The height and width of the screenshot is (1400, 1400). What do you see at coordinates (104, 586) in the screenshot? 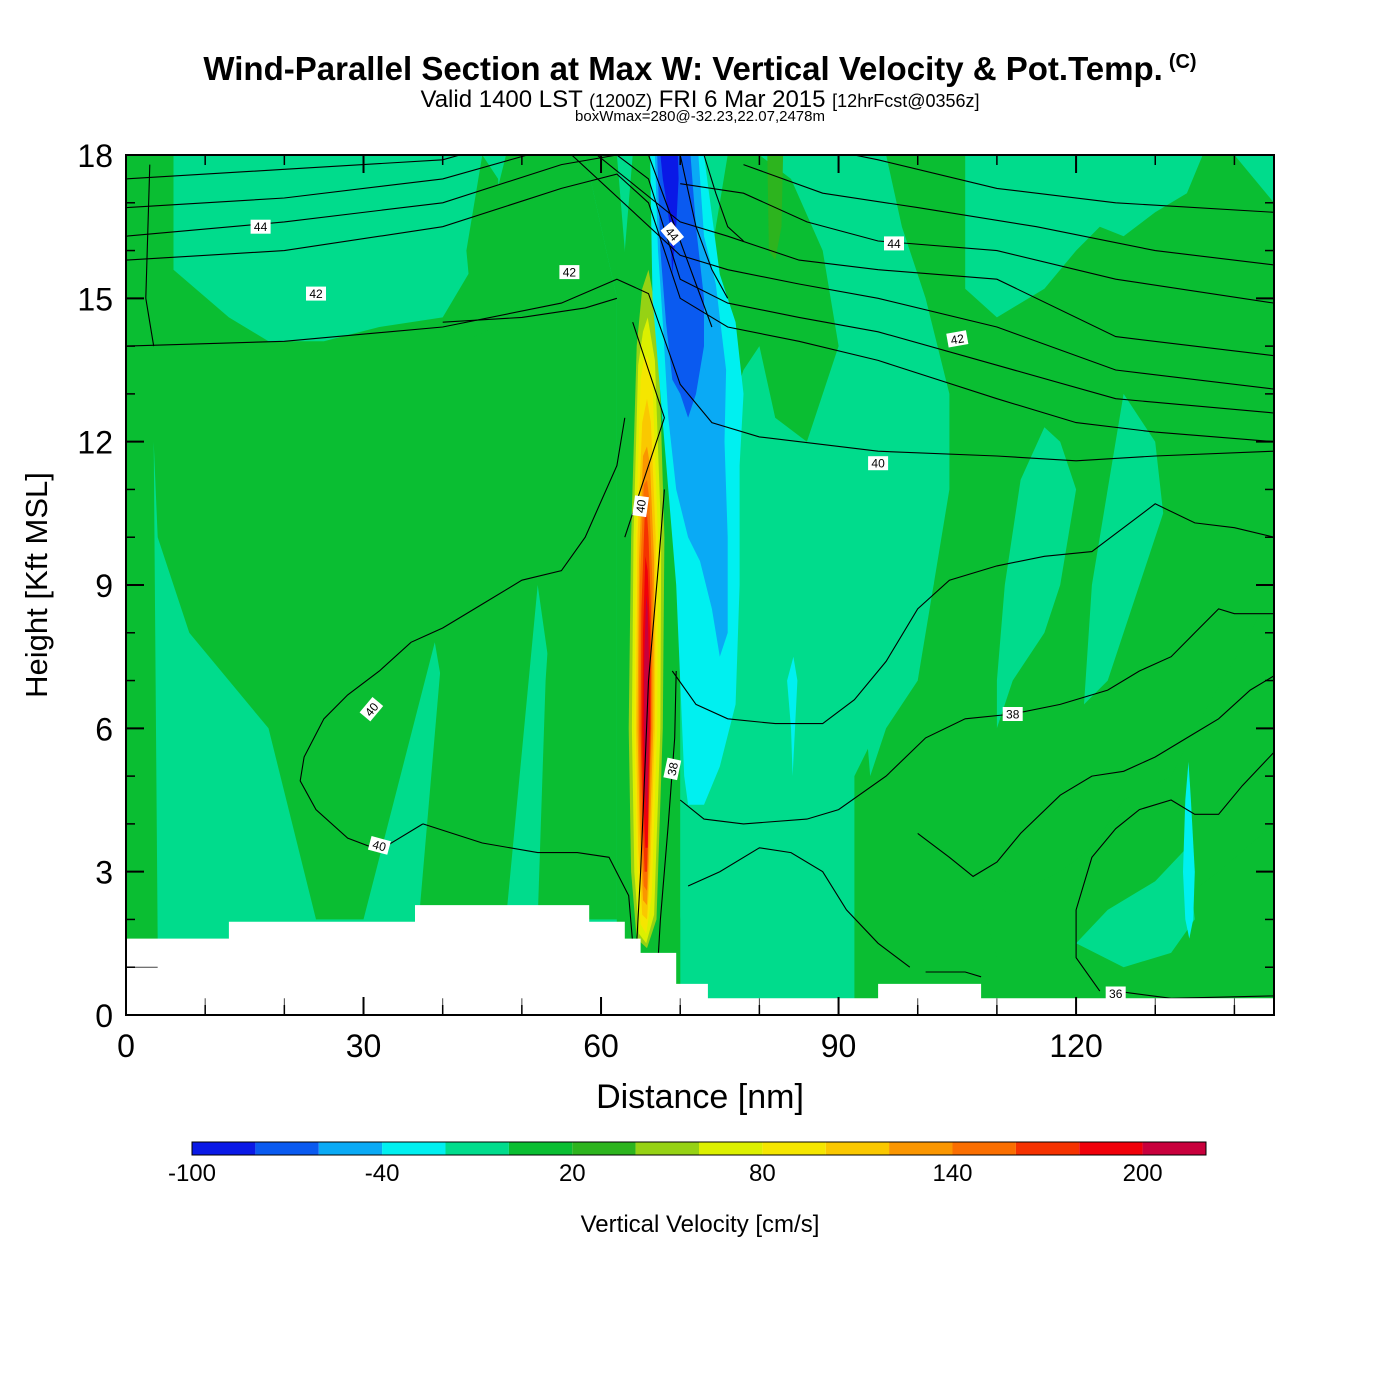
I see `y-tick-label: 9` at bounding box center [104, 586].